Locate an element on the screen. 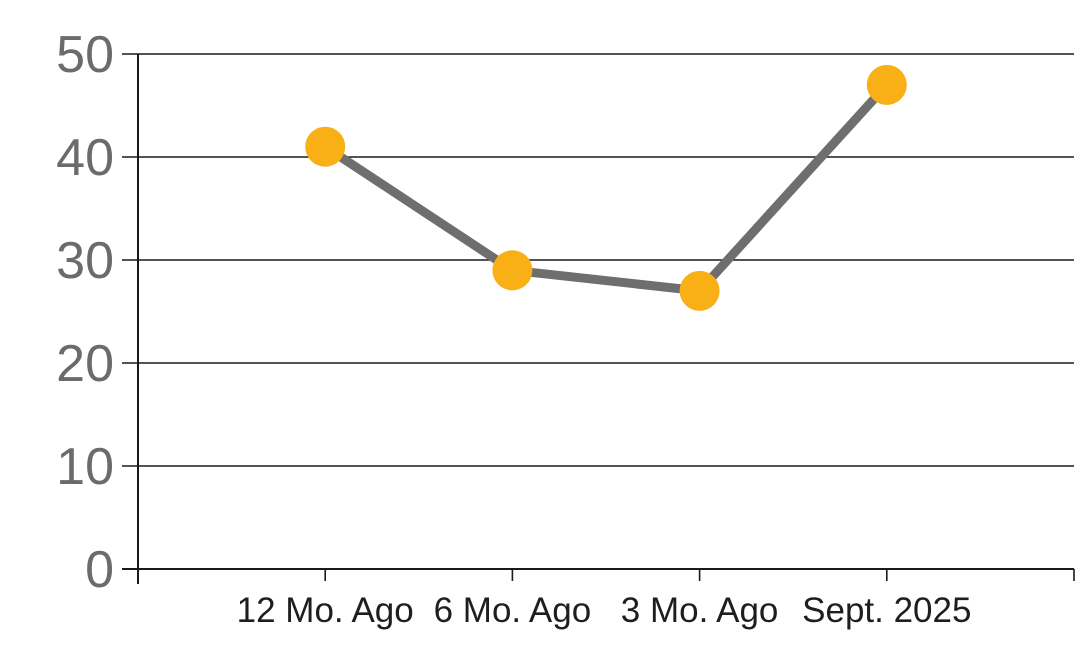 Image resolution: width=1078 pixels, height=663 pixels. x-axis-tick-label: 12 Mo. Ago is located at coordinates (325, 610).